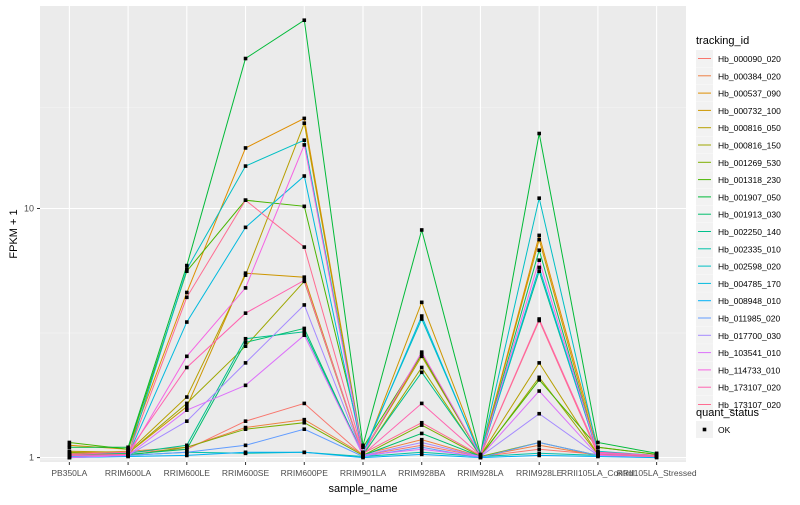  I want to click on x-tick-label: RRIM600LE, so click(187, 473).